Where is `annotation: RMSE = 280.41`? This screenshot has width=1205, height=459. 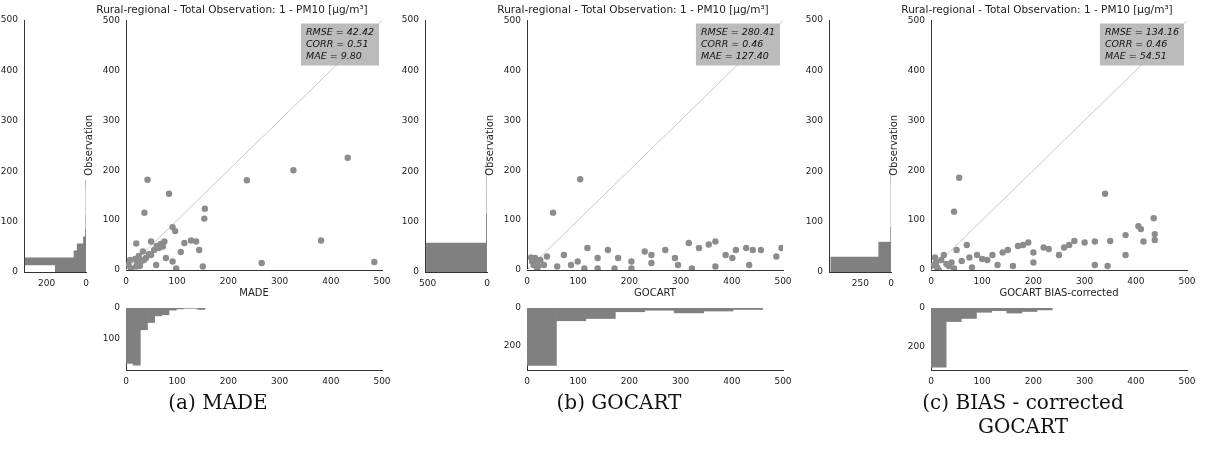
annotation: RMSE = 280.41 is located at coordinates (738, 31).